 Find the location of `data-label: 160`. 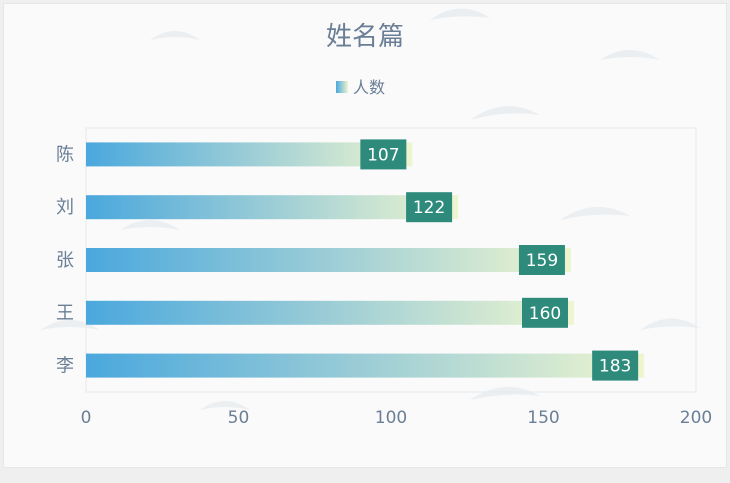

data-label: 160 is located at coordinates (545, 314).